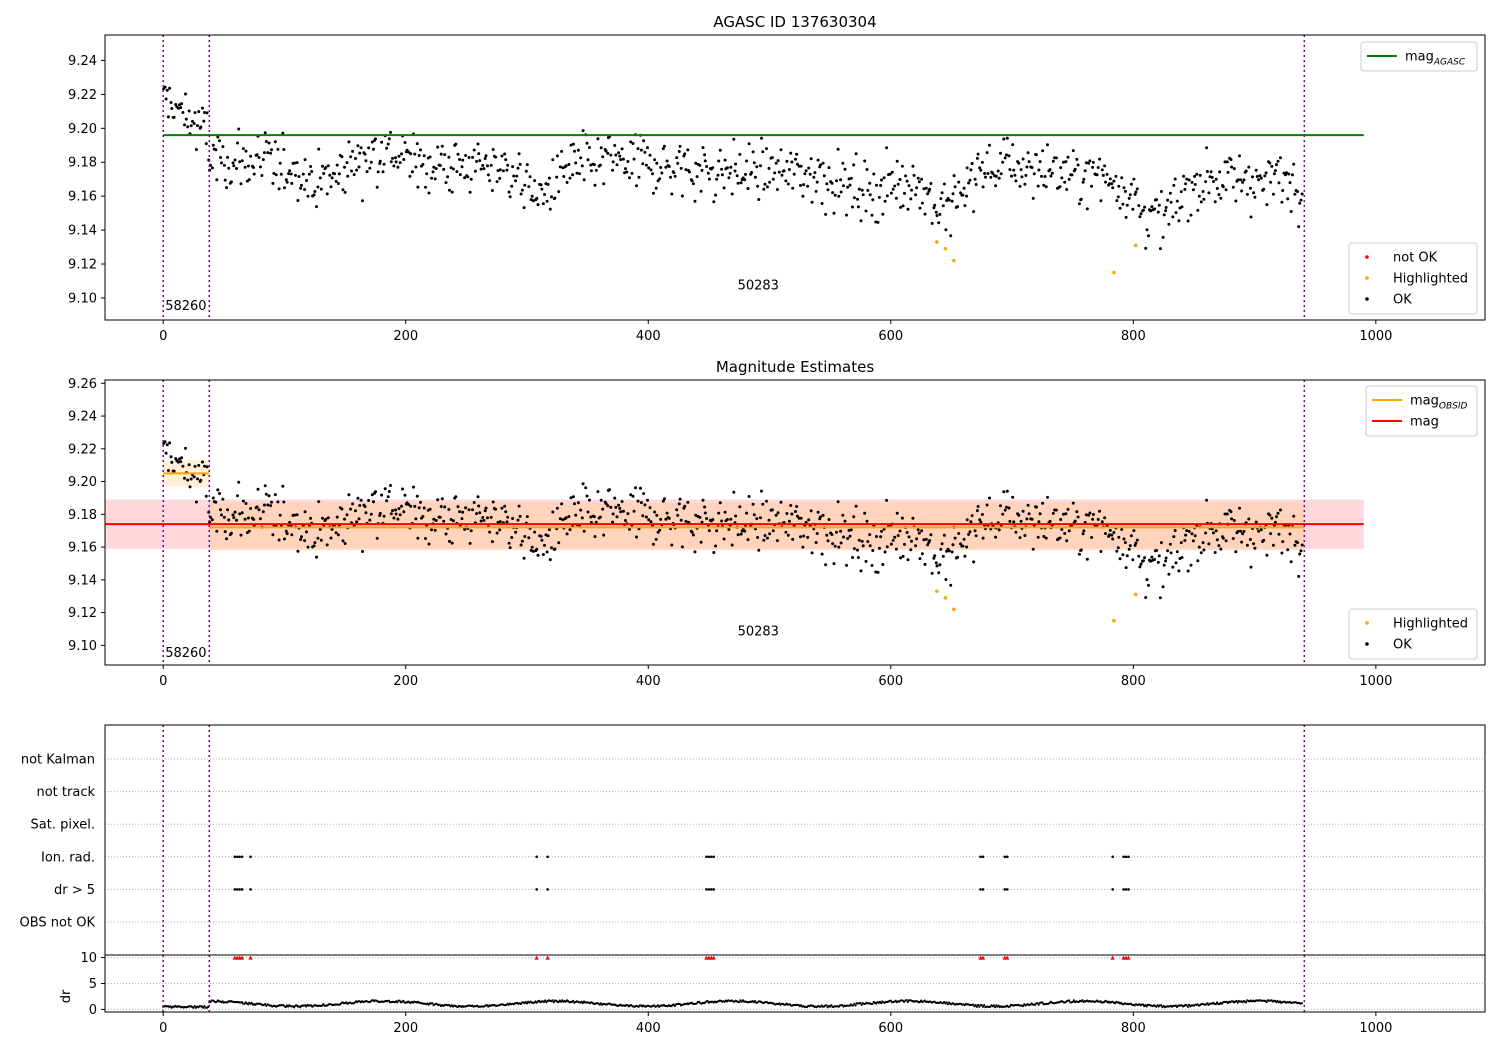 This screenshot has width=1500, height=1050. What do you see at coordinates (74, 890) in the screenshot?
I see `flag-row-label: dr > 5` at bounding box center [74, 890].